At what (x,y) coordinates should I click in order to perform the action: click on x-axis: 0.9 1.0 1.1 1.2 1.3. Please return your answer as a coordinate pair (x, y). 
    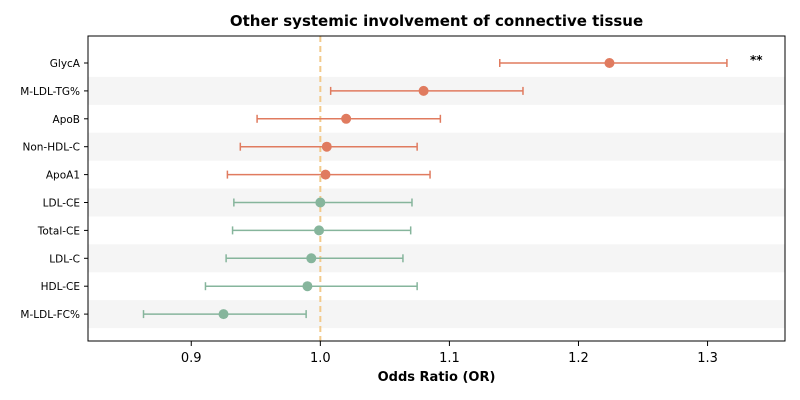
    Looking at the image, I should click on (449, 353).